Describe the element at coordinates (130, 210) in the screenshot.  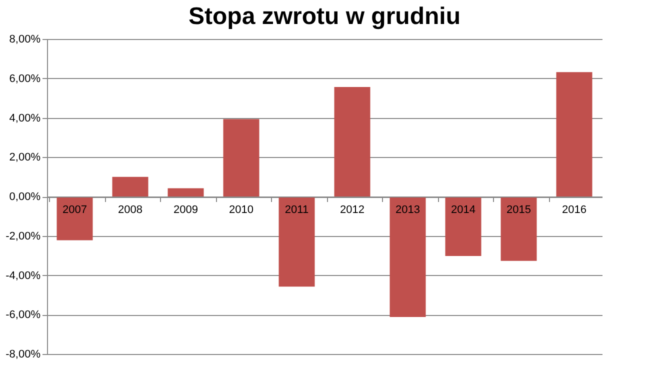
I see `x-tick-label: 2008` at that location.